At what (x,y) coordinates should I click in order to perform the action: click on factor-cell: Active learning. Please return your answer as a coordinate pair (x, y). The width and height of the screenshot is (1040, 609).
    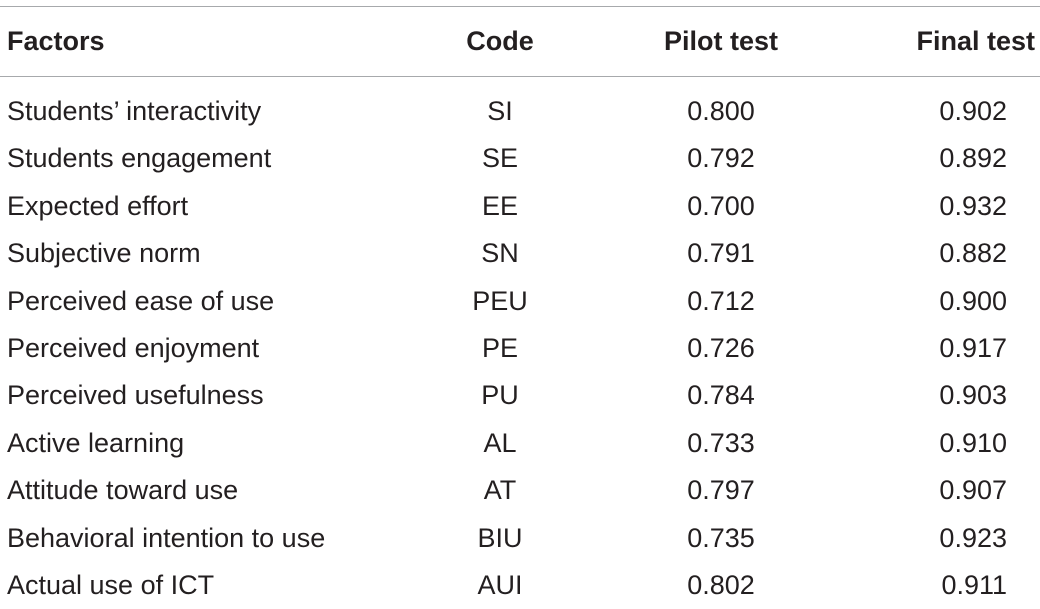
    Looking at the image, I should click on (96, 443).